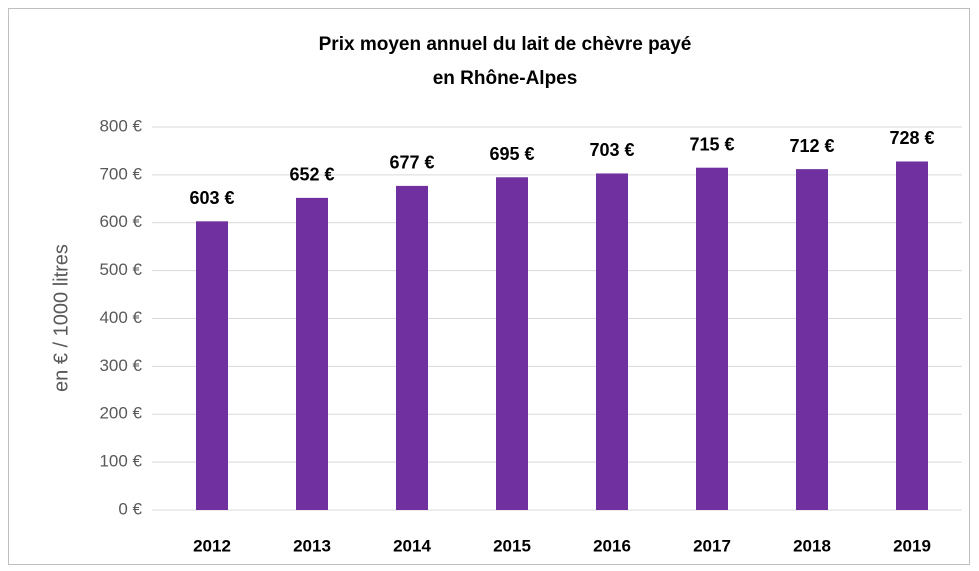 The image size is (979, 571). What do you see at coordinates (812, 545) in the screenshot?
I see `x-tick-label: 2018` at bounding box center [812, 545].